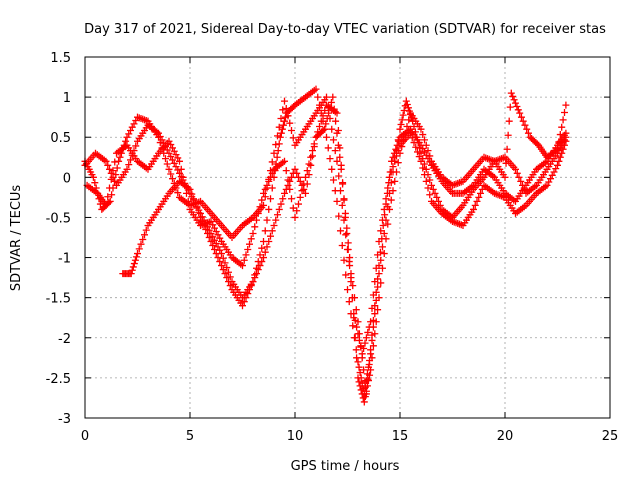  I want to click on y-tick-label: -2.5, so click(58, 379).